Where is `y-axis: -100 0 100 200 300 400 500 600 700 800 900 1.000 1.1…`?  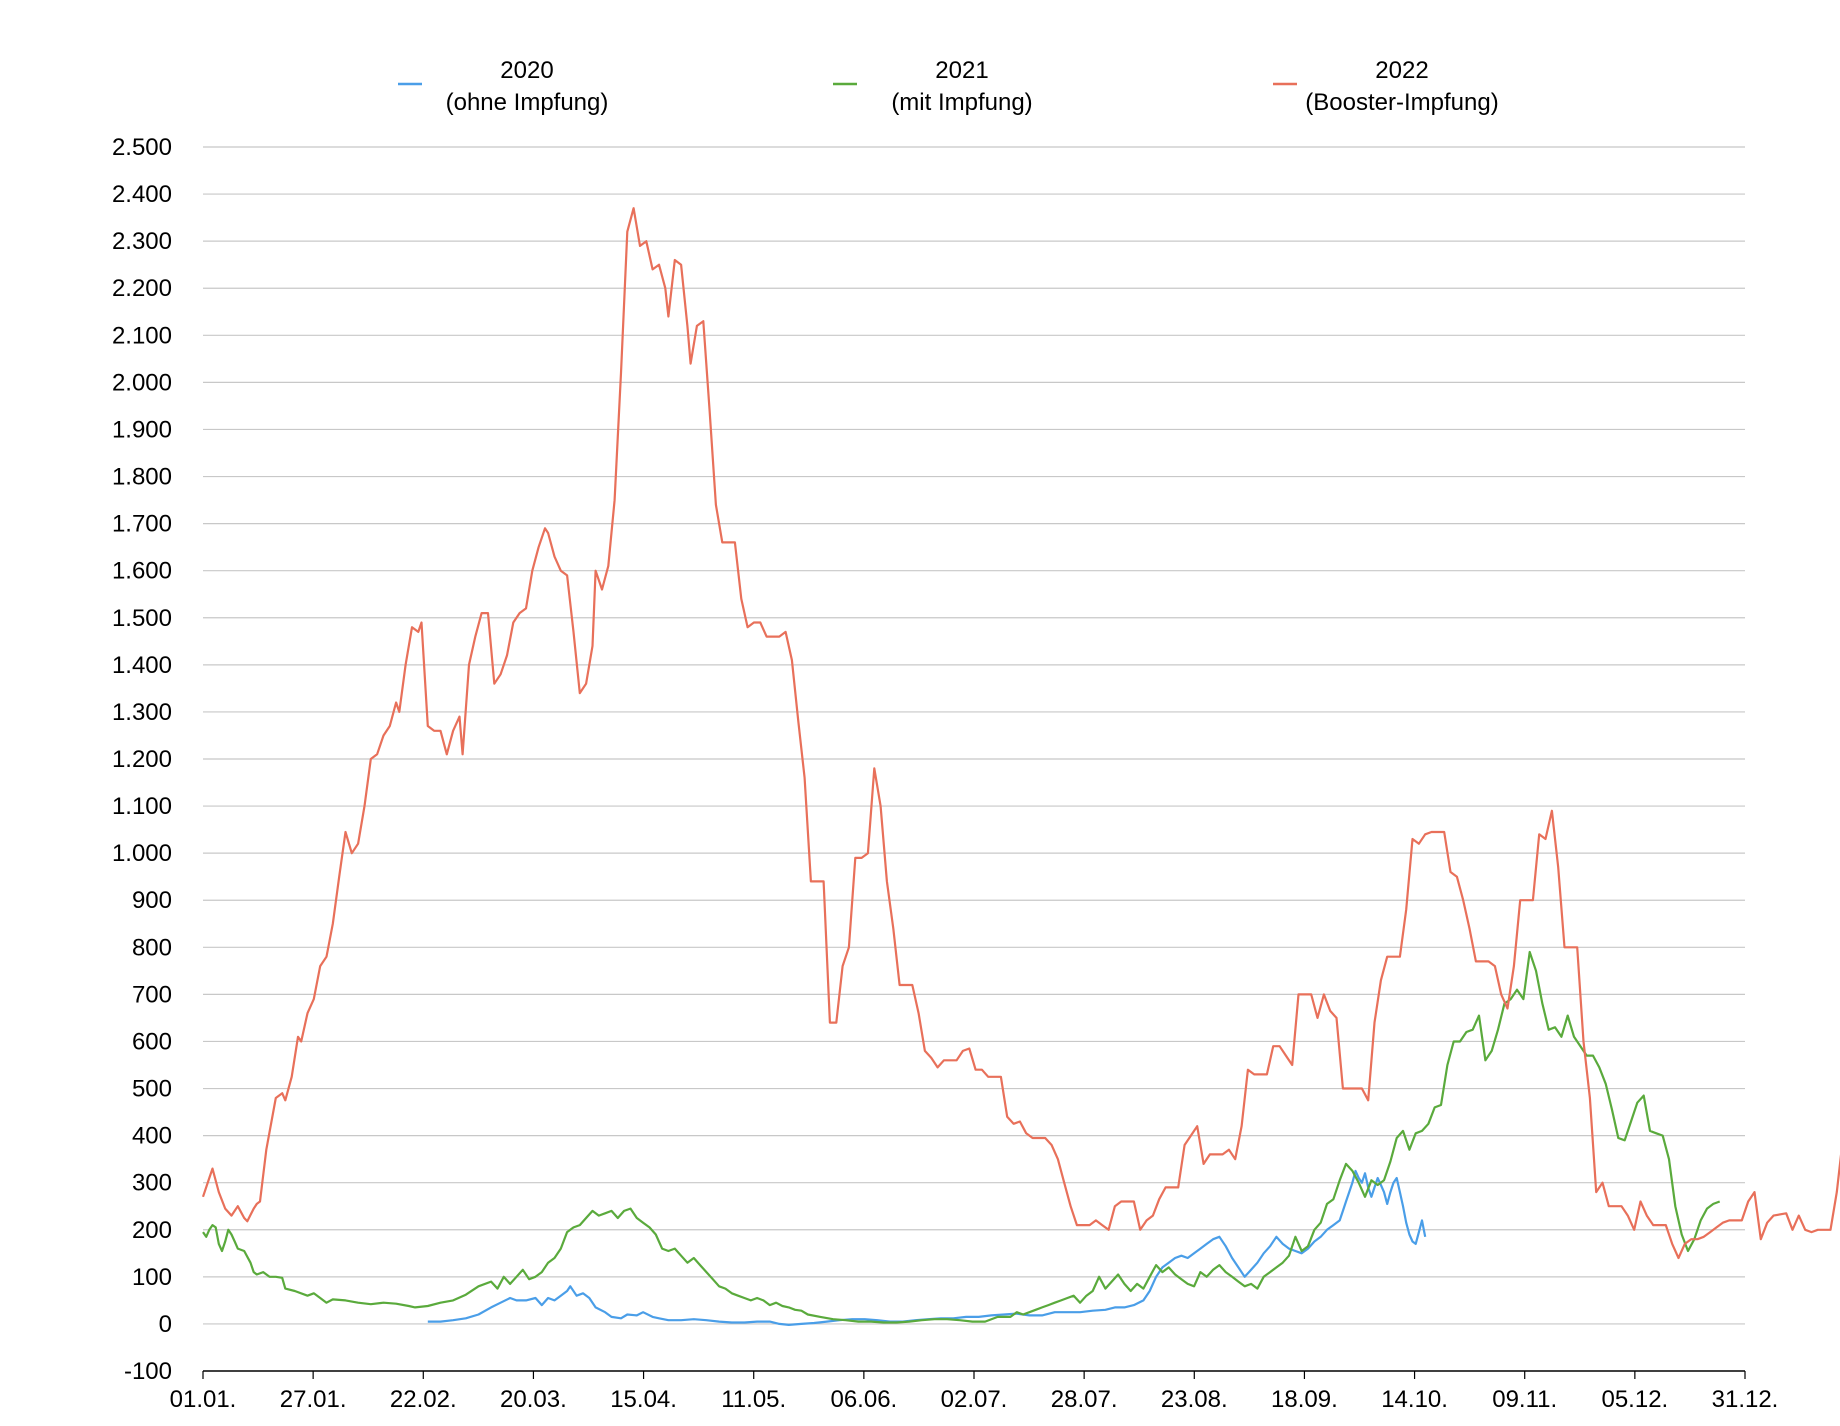
y-axis: -100 0 100 200 300 400 500 600 700 800 900 1.000 1.1… is located at coordinates (142, 759).